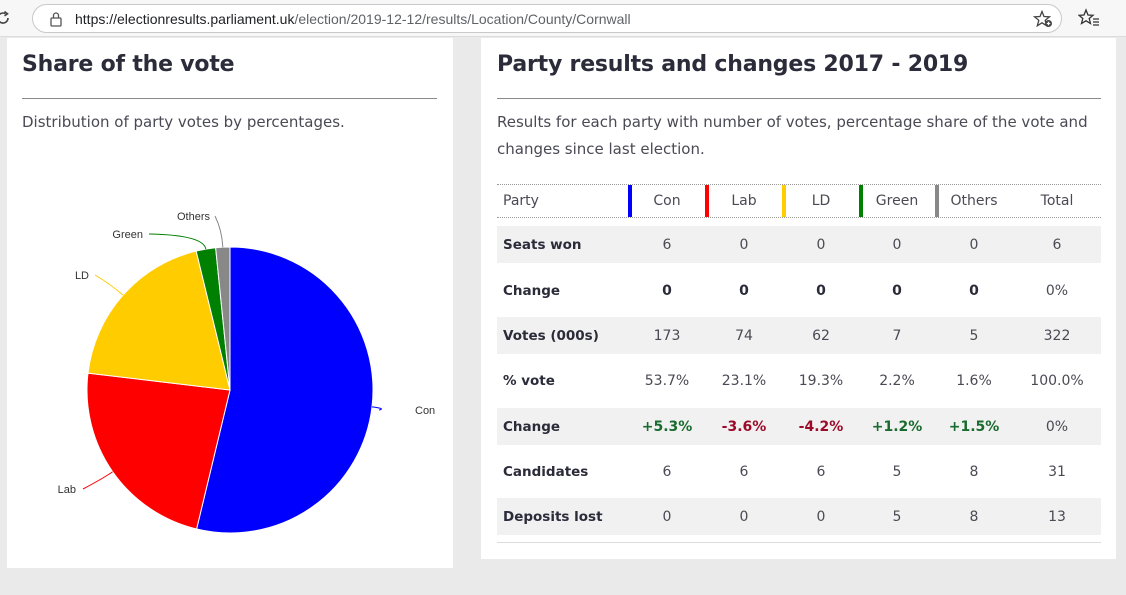 The image size is (1126, 595). Describe the element at coordinates (821, 335) in the screenshot. I see `table-cell: 62` at that location.